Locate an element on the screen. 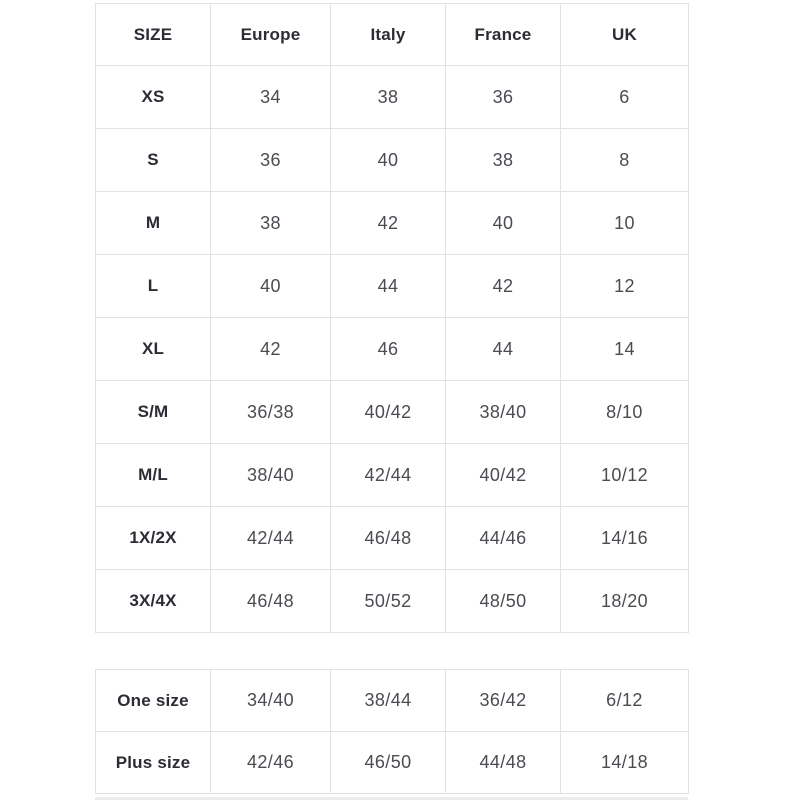 The image size is (800, 800). value-cell: 14/16 is located at coordinates (624, 538).